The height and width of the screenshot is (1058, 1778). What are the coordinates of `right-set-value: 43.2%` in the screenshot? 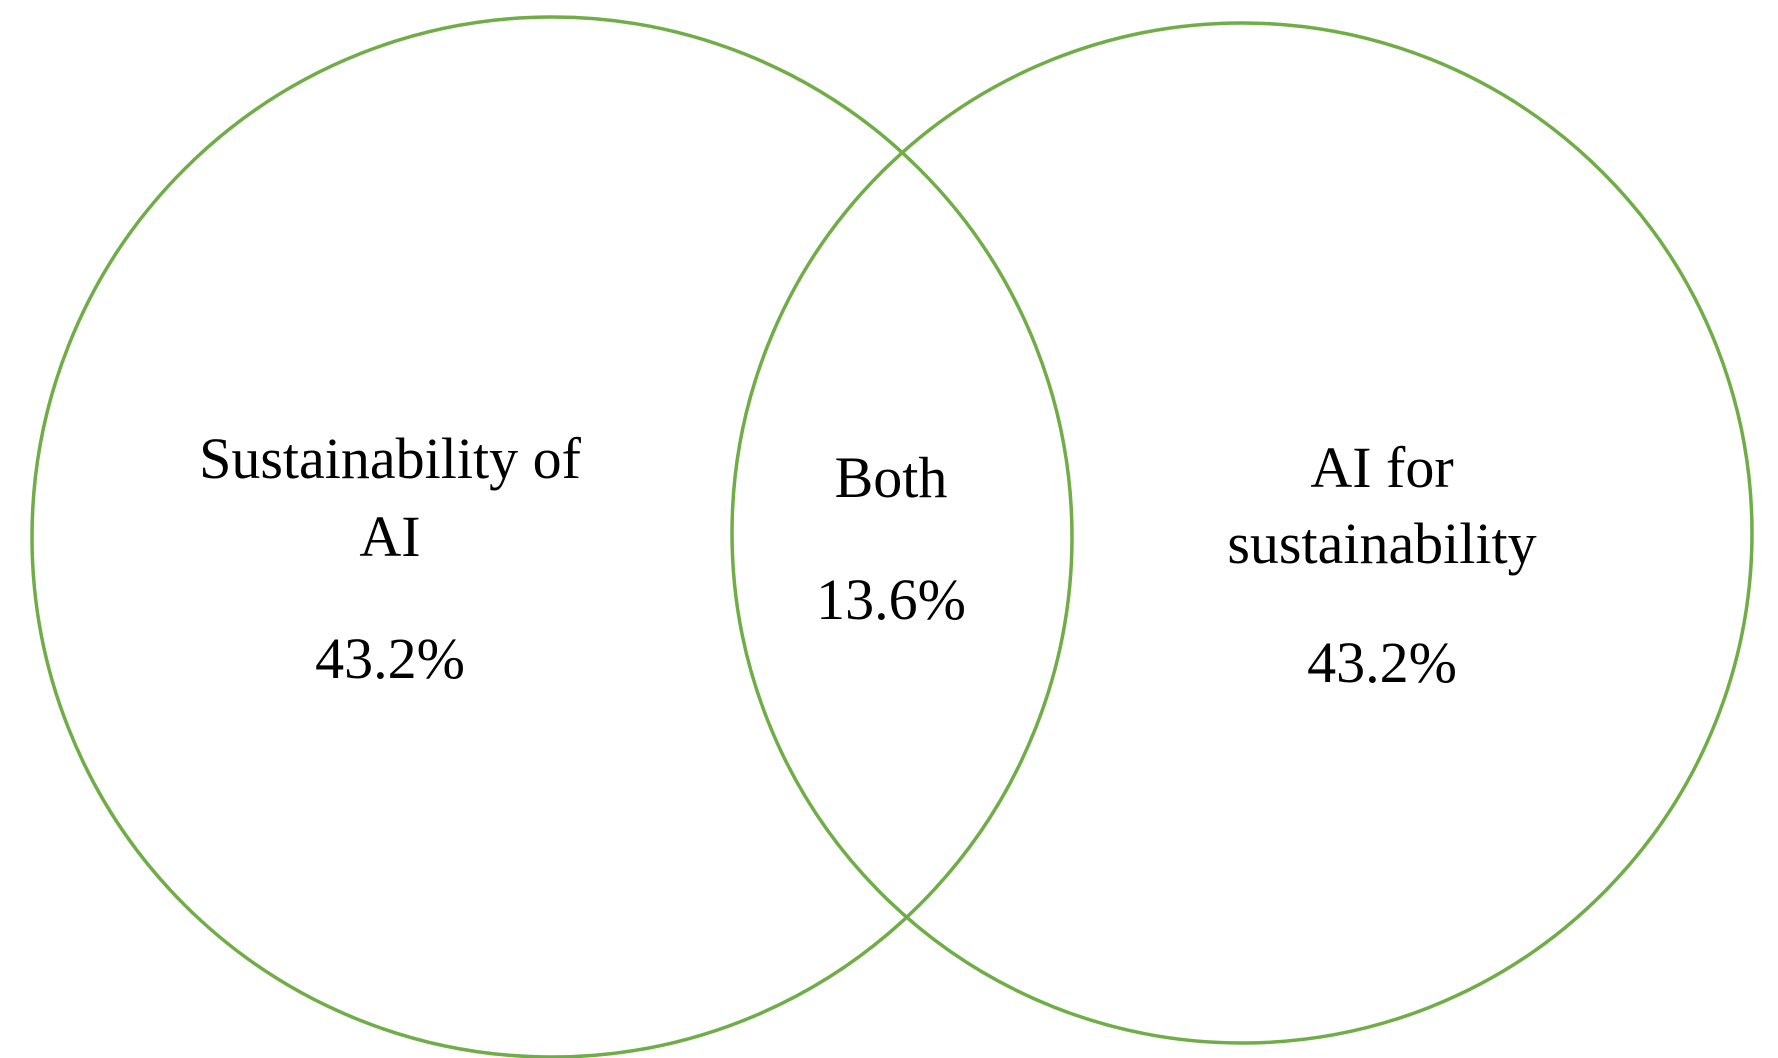 It's located at (1382, 662).